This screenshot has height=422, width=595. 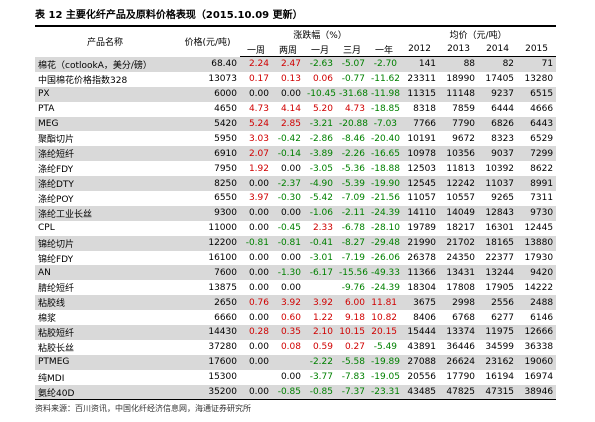 What do you see at coordinates (321, 138) in the screenshot?
I see `cell: -2.86` at bounding box center [321, 138].